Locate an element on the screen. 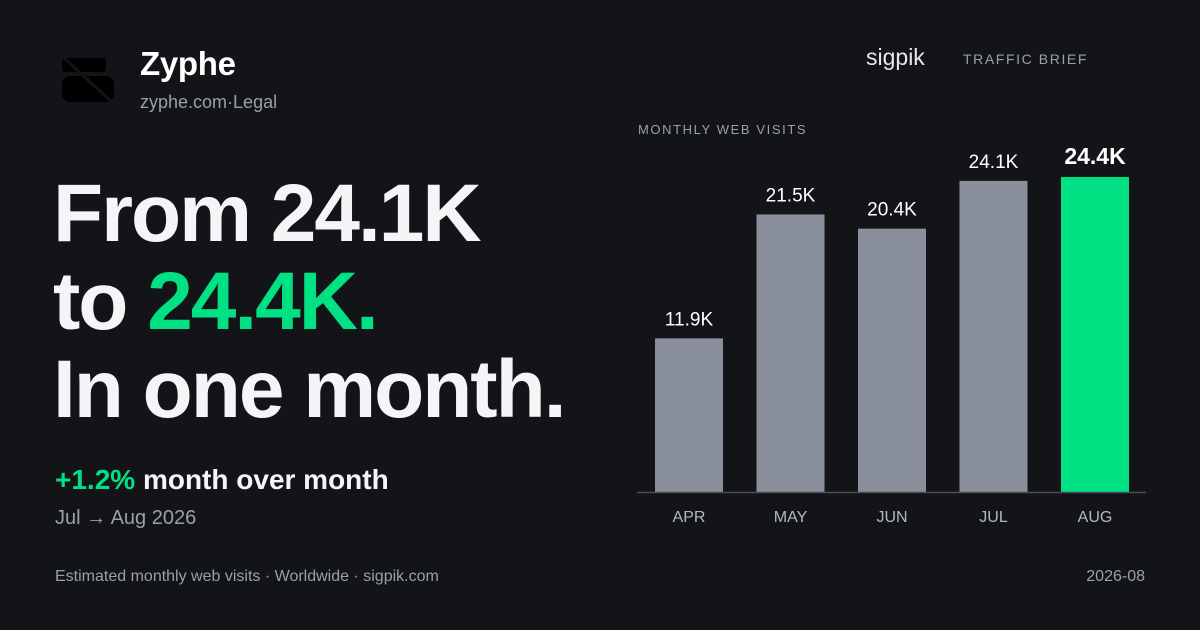 The height and width of the screenshot is (630, 1200). category-label-apr: APR is located at coordinates (689, 517).